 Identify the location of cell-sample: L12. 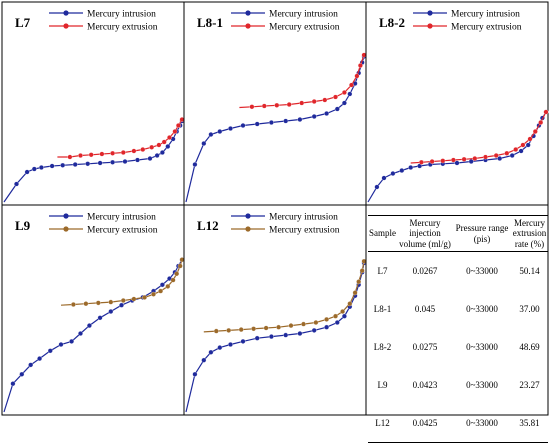
(382, 423).